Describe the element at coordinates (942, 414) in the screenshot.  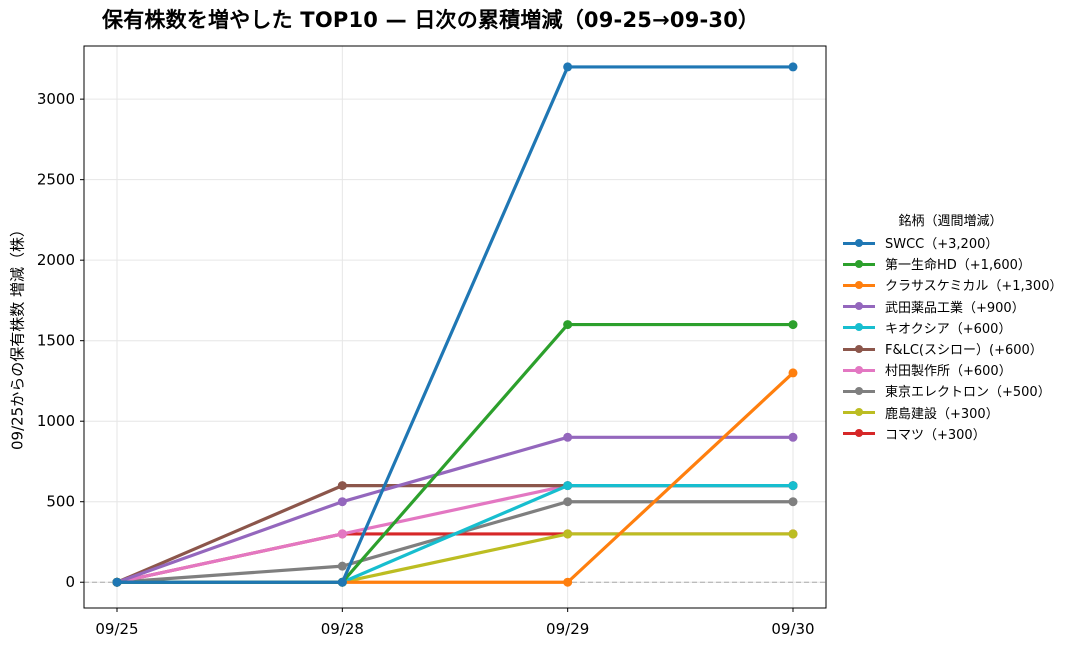
I see `legend-label: 鹿島建設（+300）` at that location.